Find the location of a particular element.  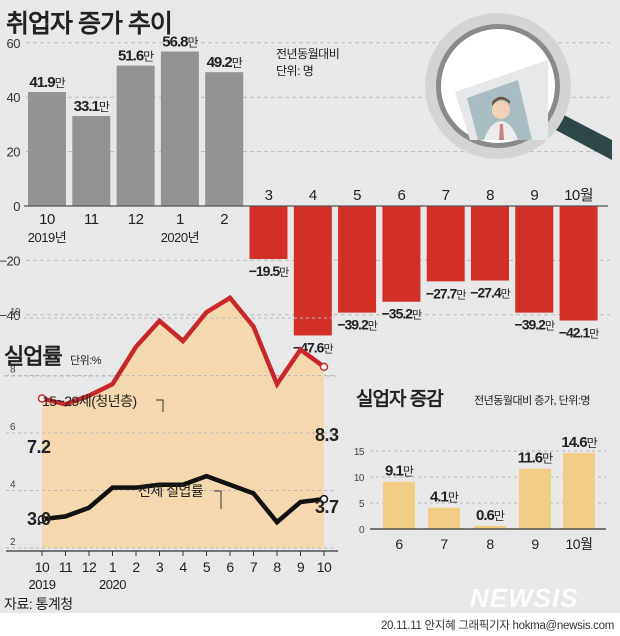

bar-value-label: −35.2만 is located at coordinates (402, 314).